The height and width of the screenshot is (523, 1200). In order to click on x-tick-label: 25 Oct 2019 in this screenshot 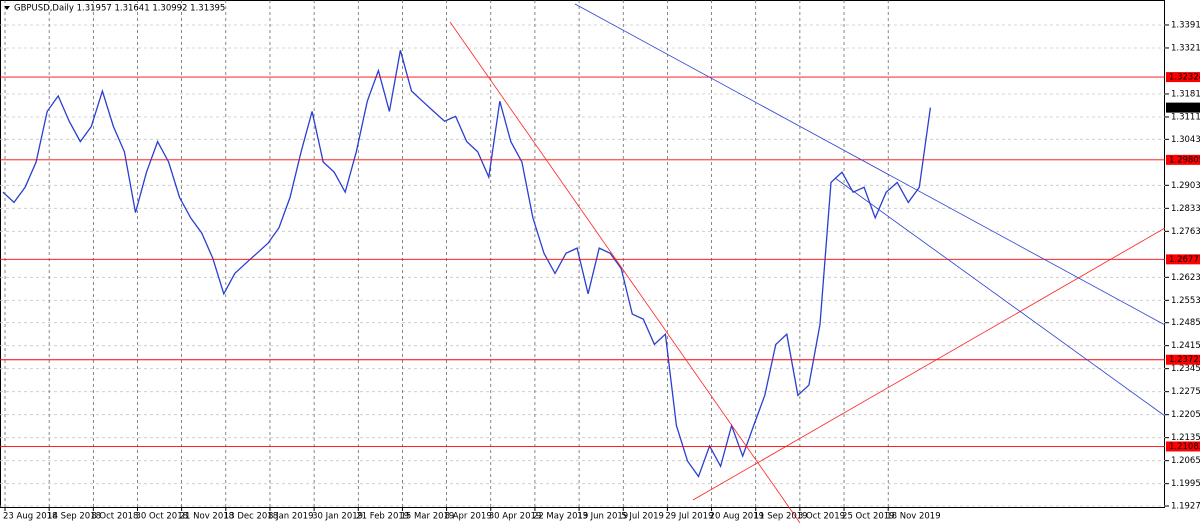, I will do `click(868, 517)`.